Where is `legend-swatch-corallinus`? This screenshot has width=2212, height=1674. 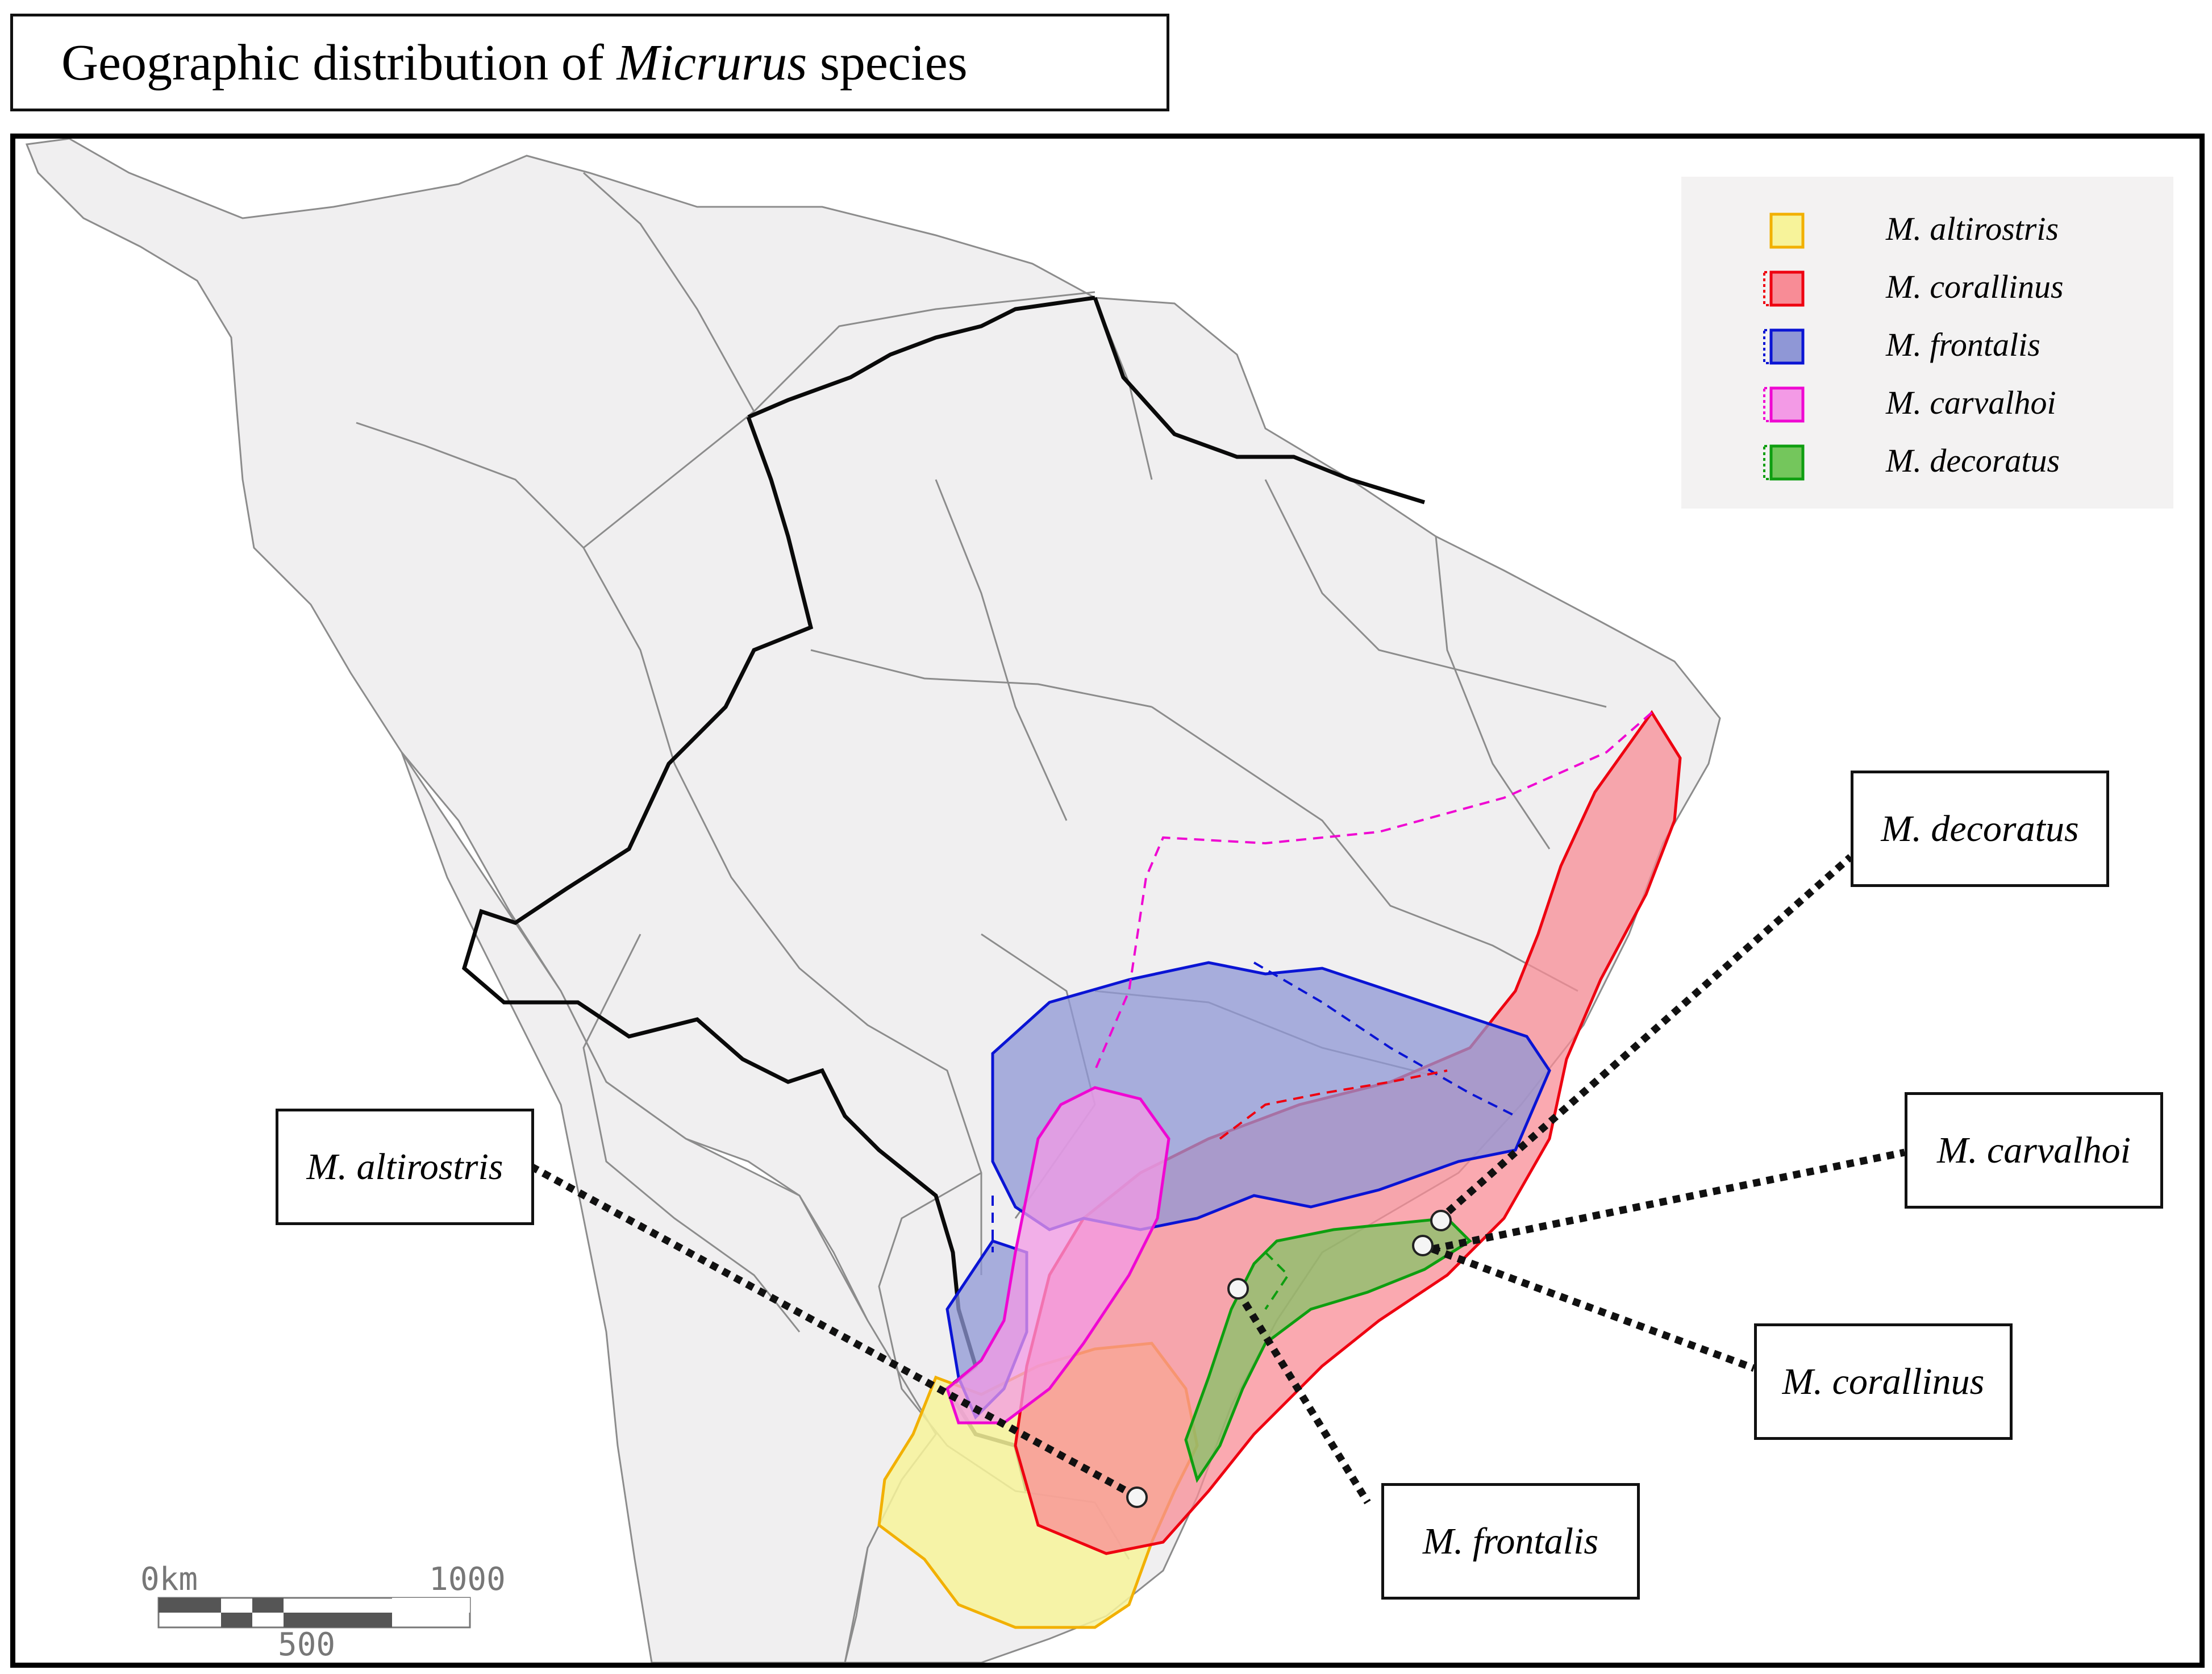 legend-swatch-corallinus is located at coordinates (1784, 288).